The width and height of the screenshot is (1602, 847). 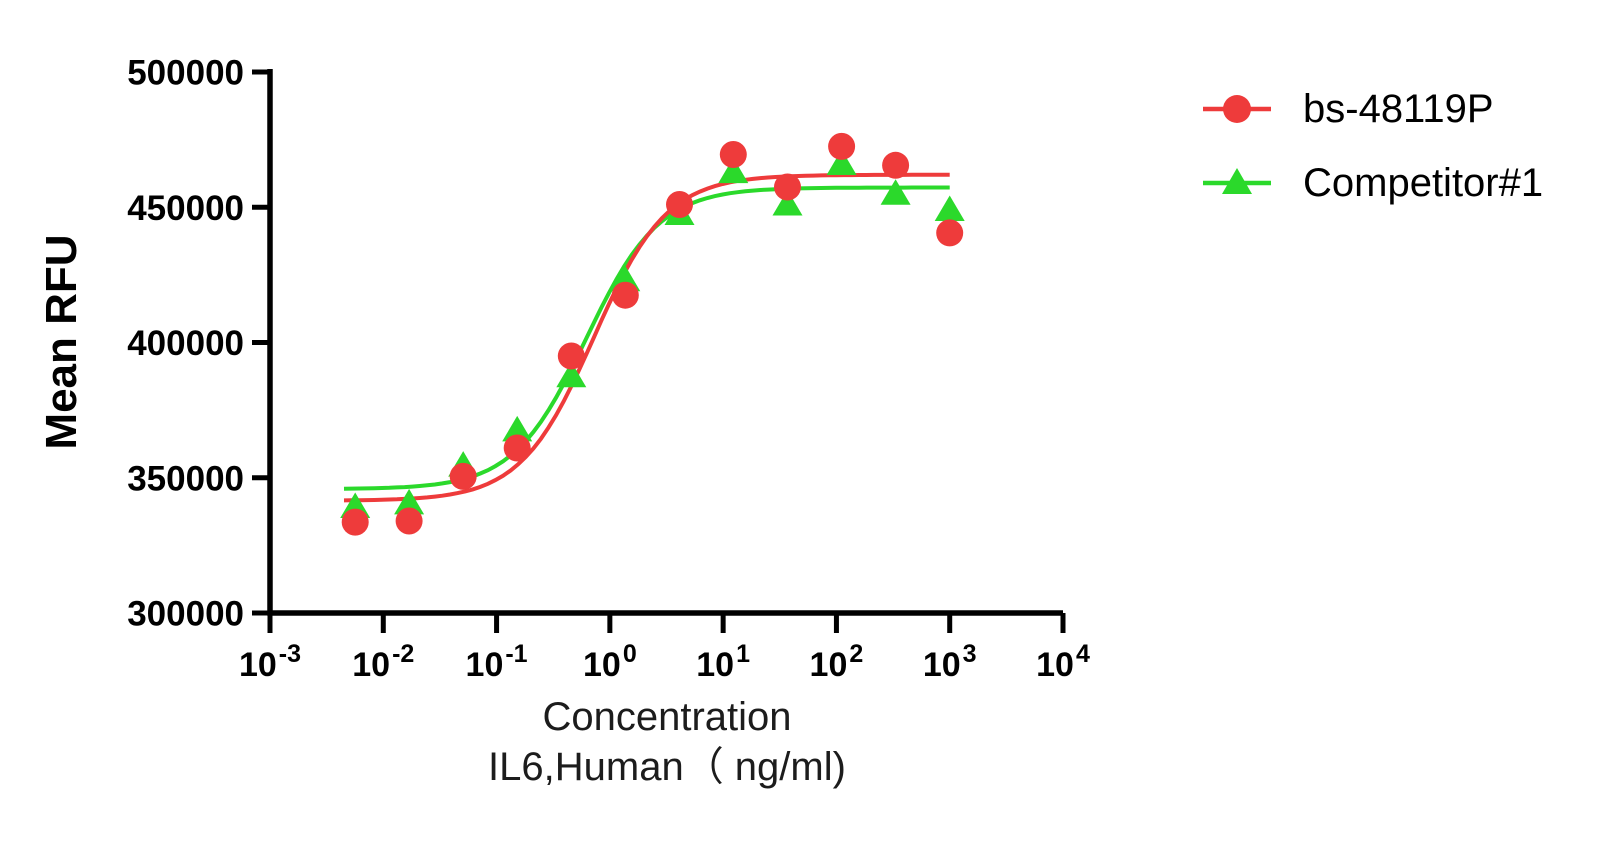 I want to click on x-axis-title-line1: Concentration, so click(x=667, y=717).